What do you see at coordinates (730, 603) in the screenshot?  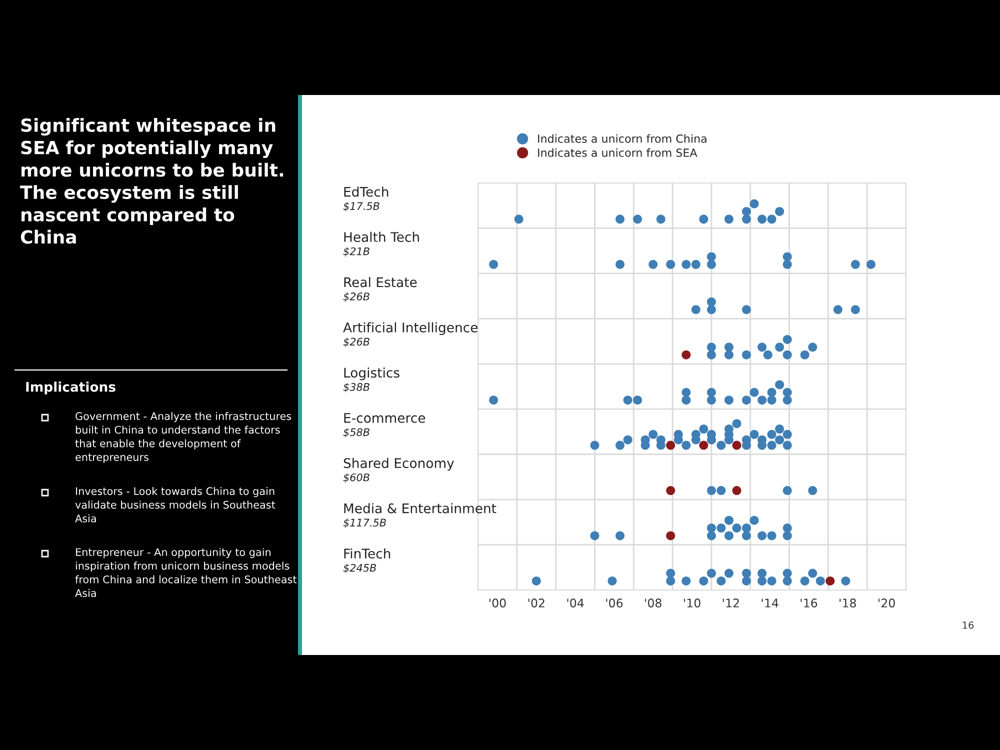 I see `x-tick-label: '12` at bounding box center [730, 603].